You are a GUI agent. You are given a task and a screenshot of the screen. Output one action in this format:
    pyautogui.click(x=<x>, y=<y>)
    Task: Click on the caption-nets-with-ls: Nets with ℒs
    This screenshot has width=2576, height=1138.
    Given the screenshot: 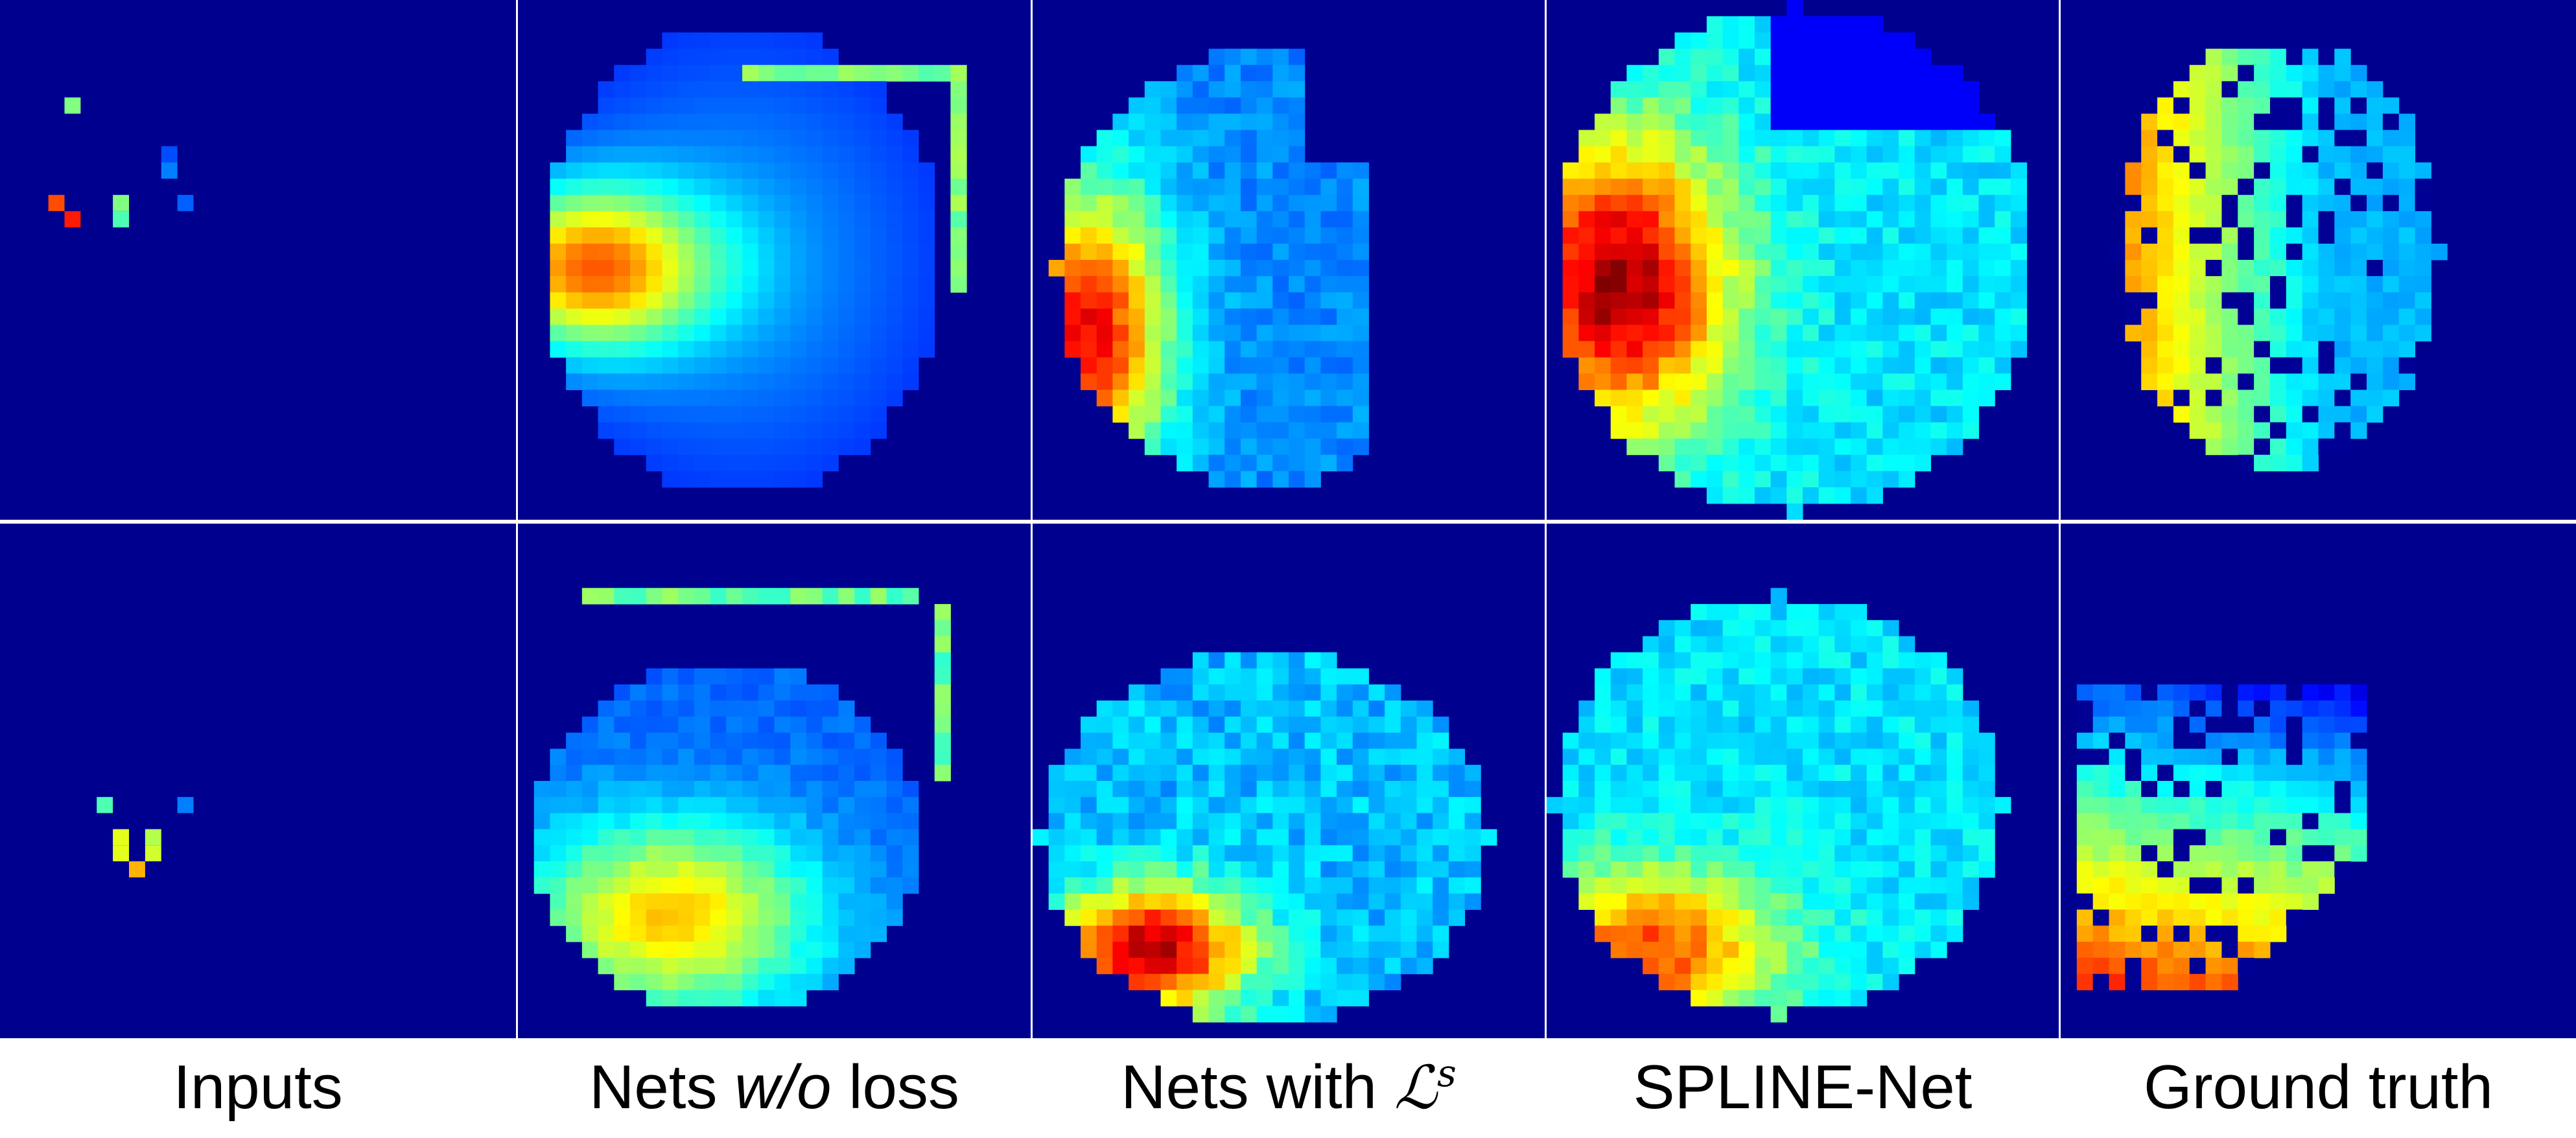 What is the action you would take?
    pyautogui.click(x=1289, y=1087)
    